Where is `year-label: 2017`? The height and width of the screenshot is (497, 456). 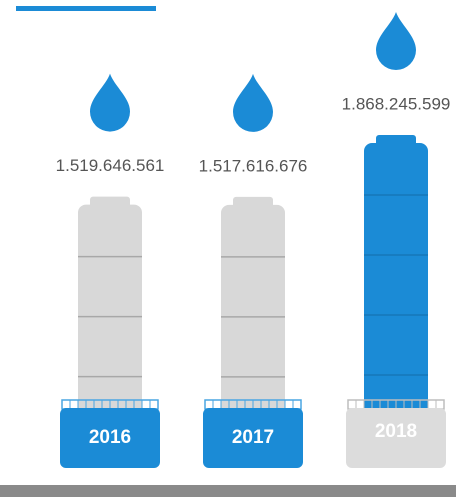 year-label: 2017 is located at coordinates (253, 437).